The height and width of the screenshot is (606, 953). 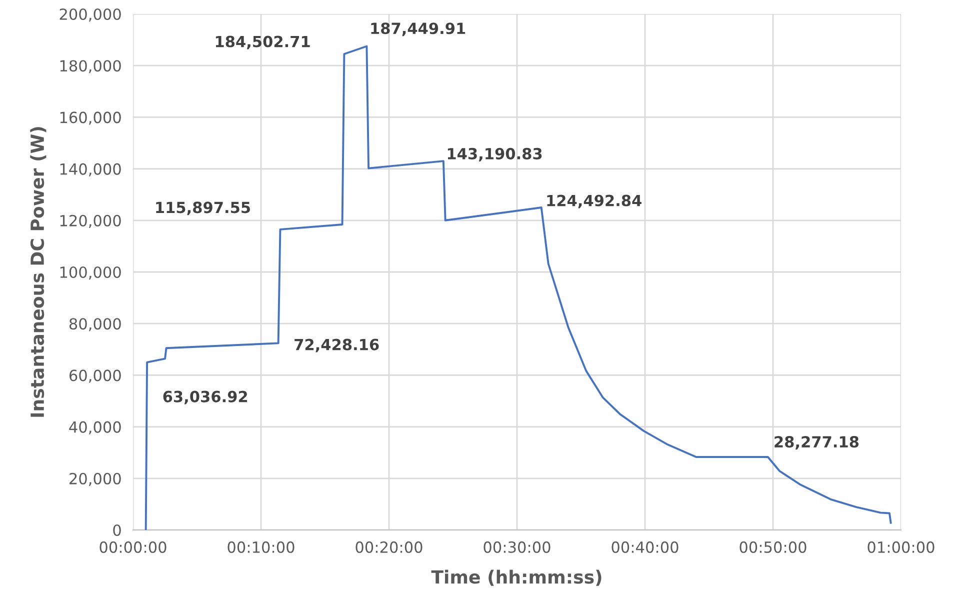 What do you see at coordinates (205, 397) in the screenshot?
I see `annotation: 63,036.92` at bounding box center [205, 397].